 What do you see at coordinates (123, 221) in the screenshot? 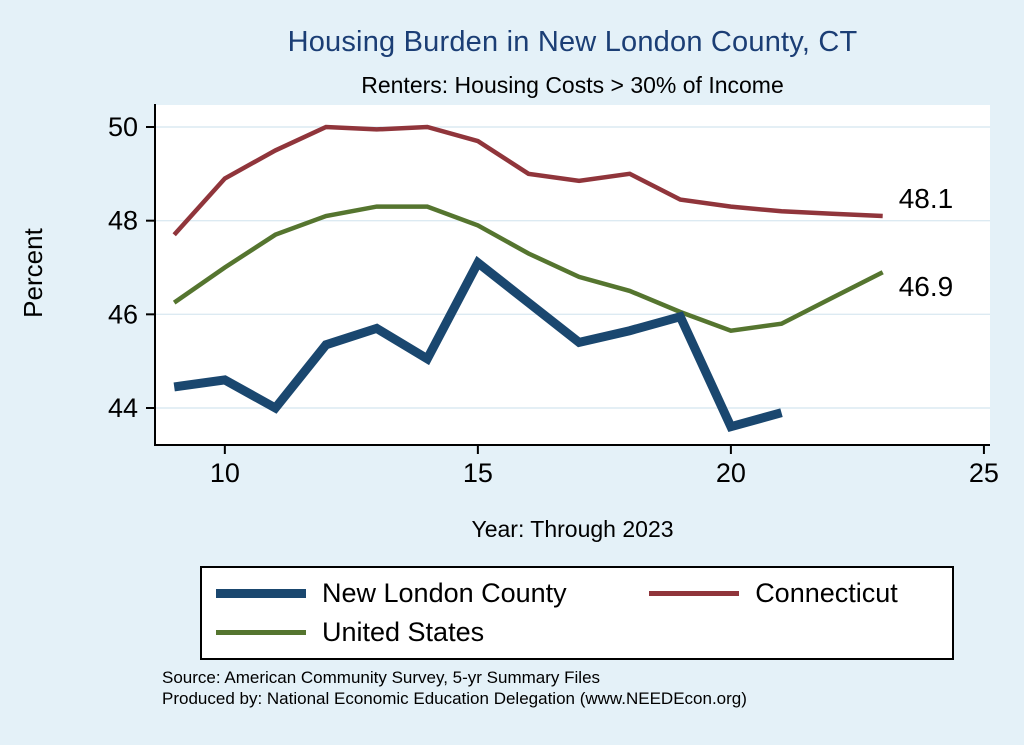
I see `y-tick-label: 48` at bounding box center [123, 221].